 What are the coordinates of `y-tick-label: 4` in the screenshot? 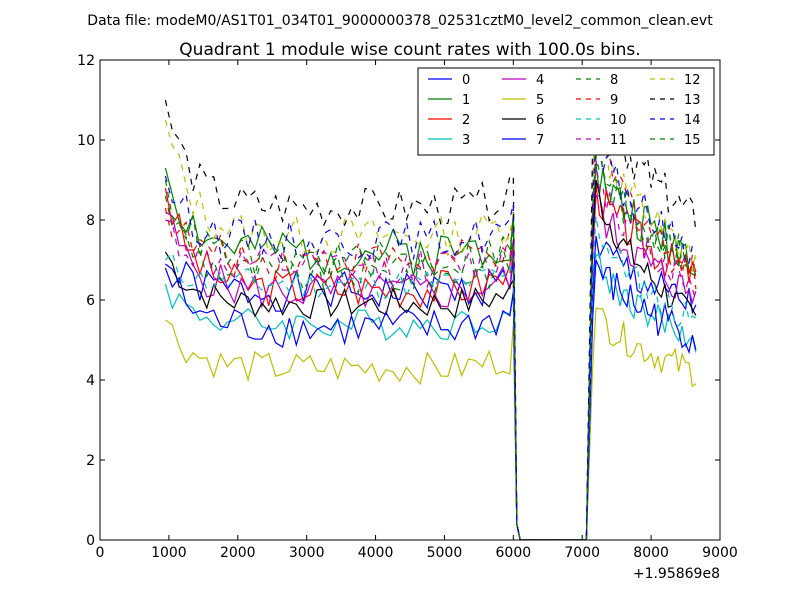 It's located at (90, 381).